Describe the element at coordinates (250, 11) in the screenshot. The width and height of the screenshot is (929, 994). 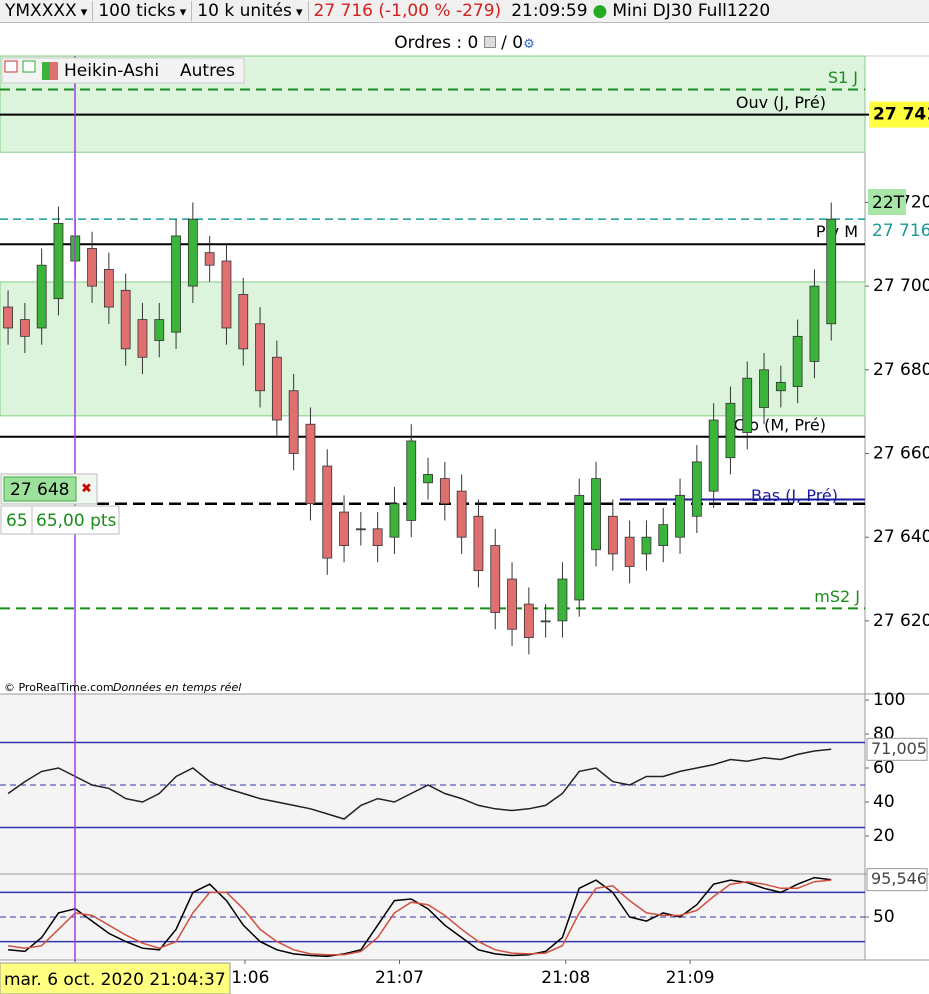
I see `size-select: 10 k unités` at that location.